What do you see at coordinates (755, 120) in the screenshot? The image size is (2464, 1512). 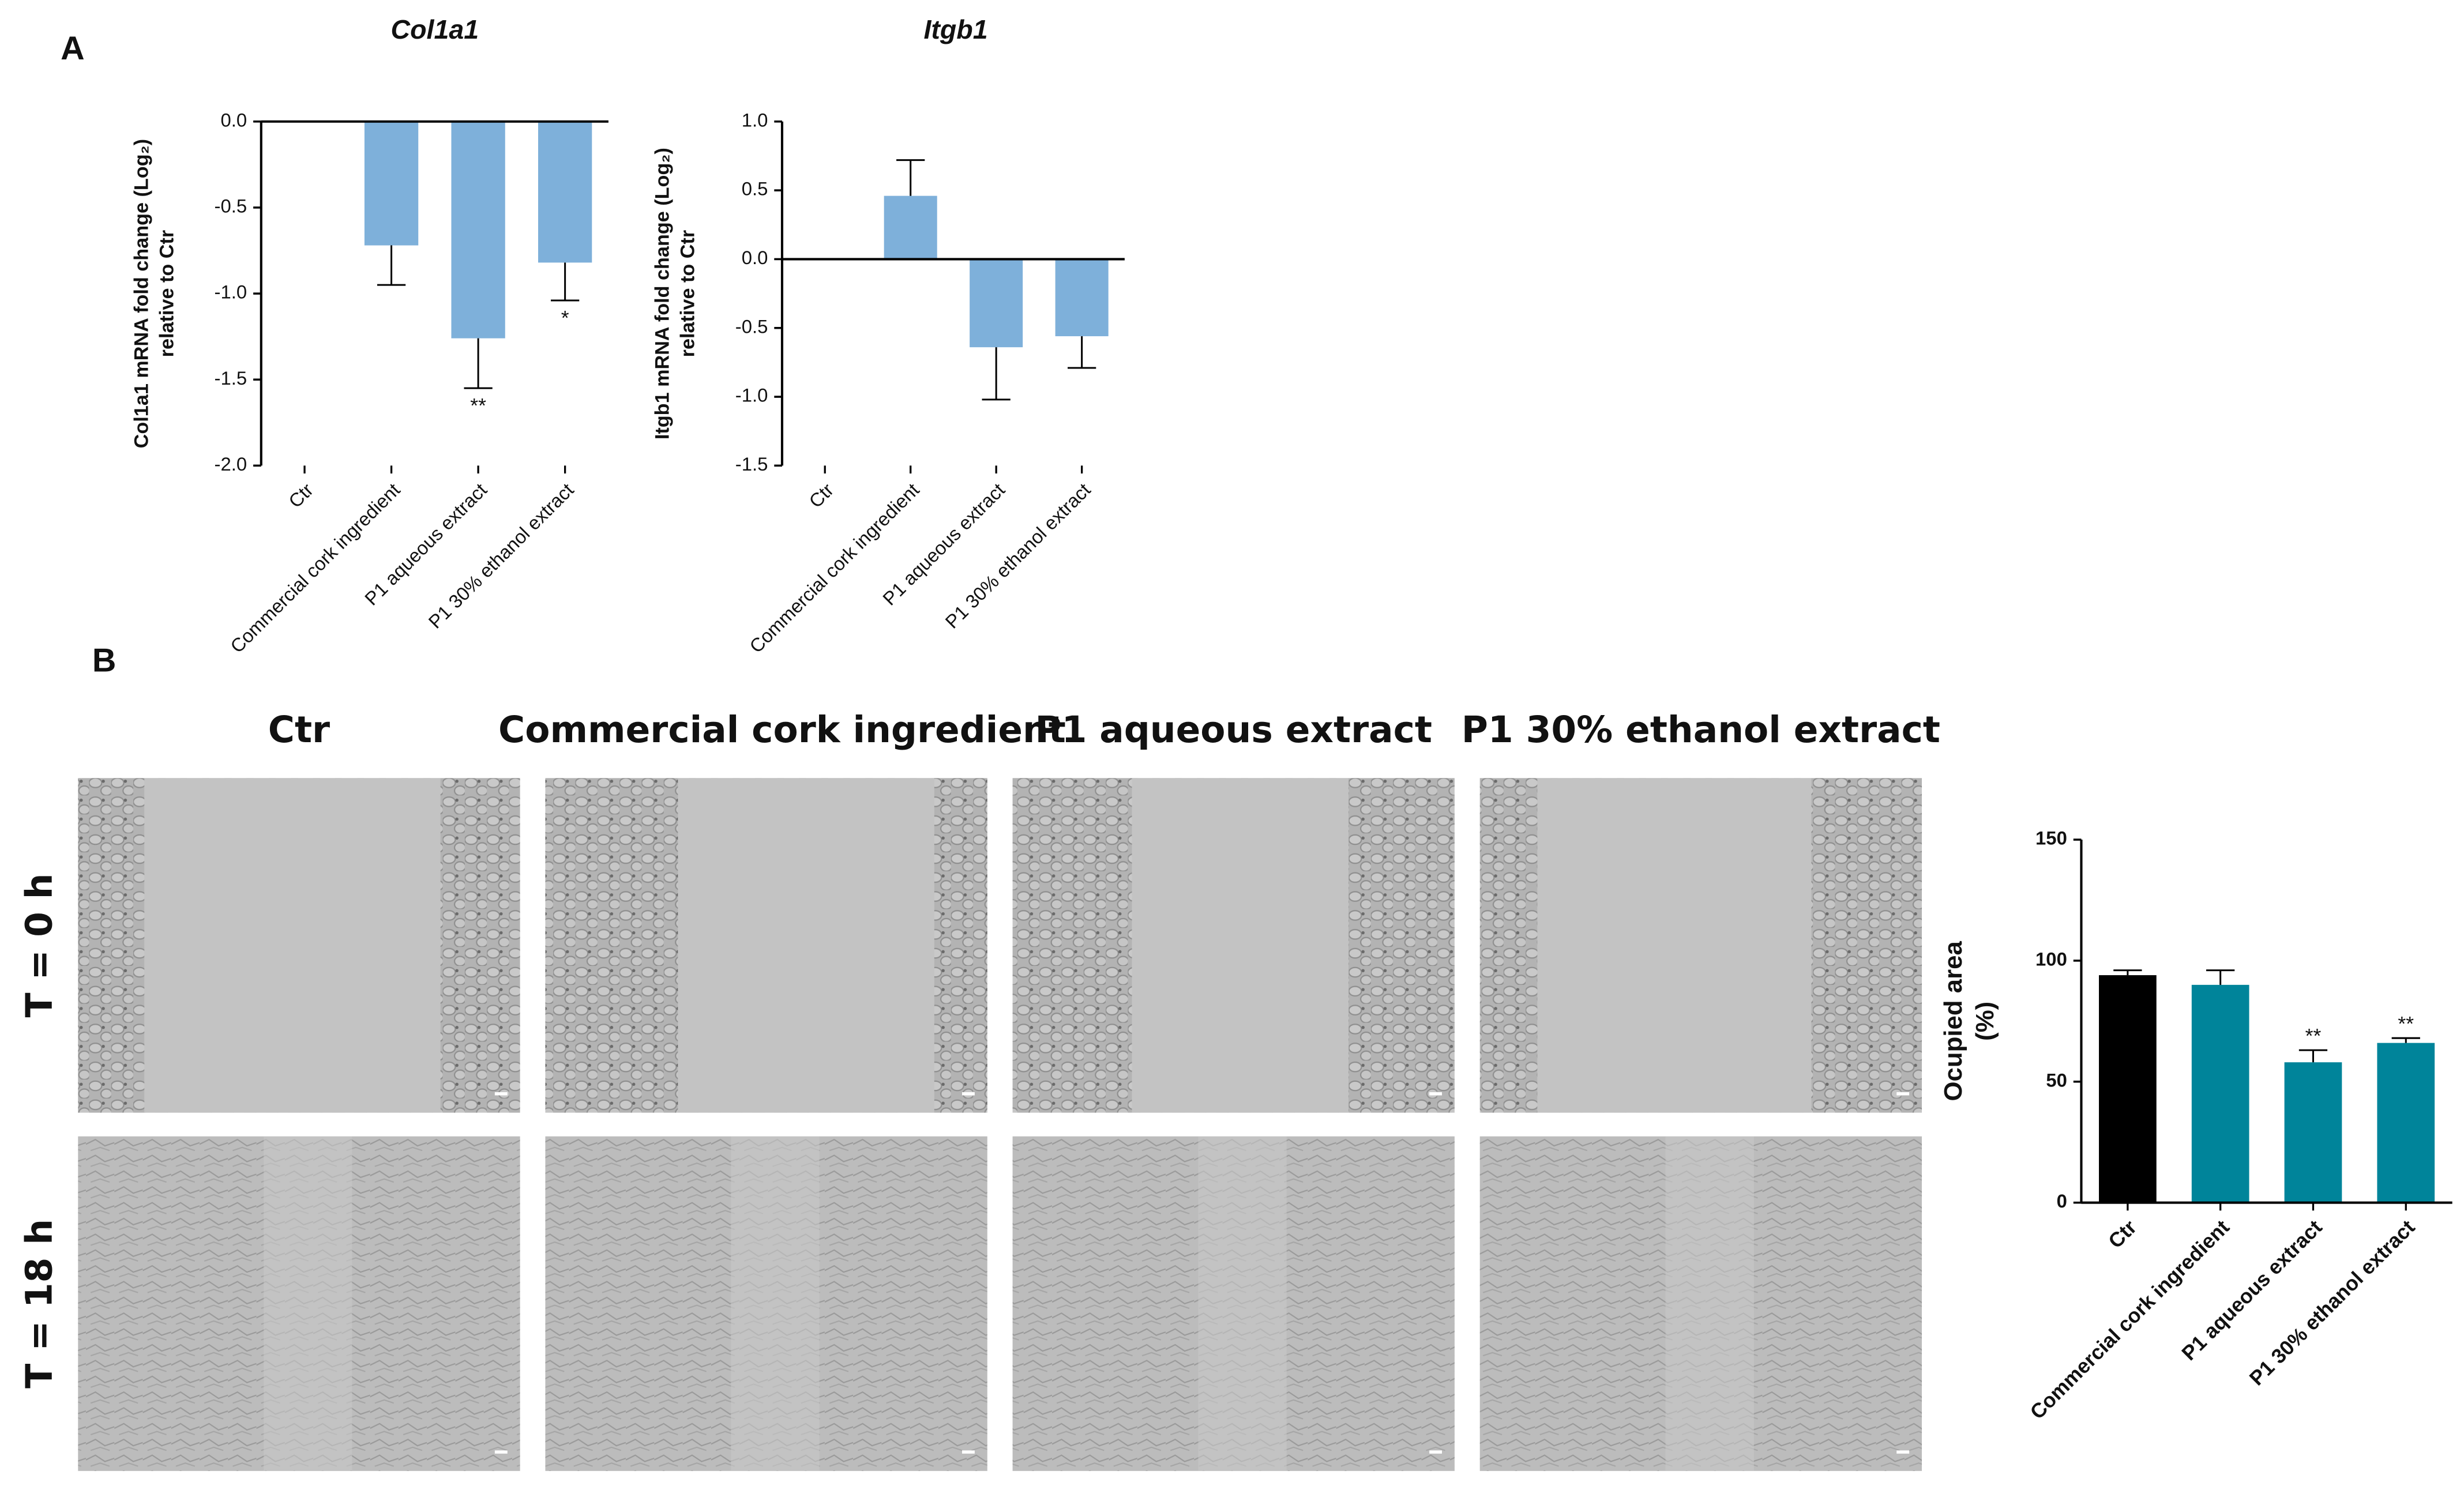 I see `y-tick-label: 1.0` at bounding box center [755, 120].